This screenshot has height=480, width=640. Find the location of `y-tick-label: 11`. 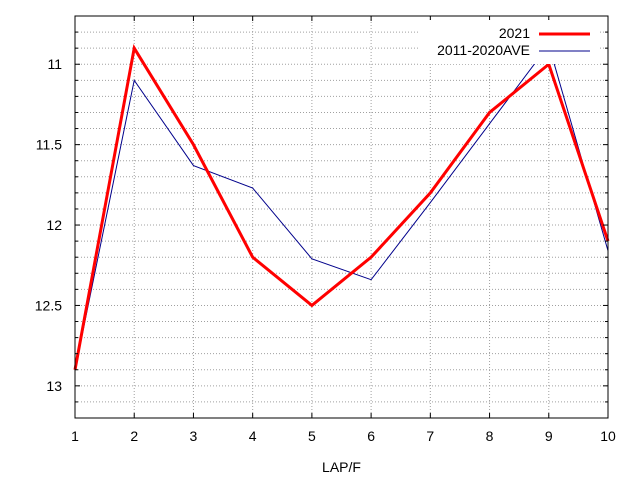

y-tick-label: 11 is located at coordinates (54, 64).